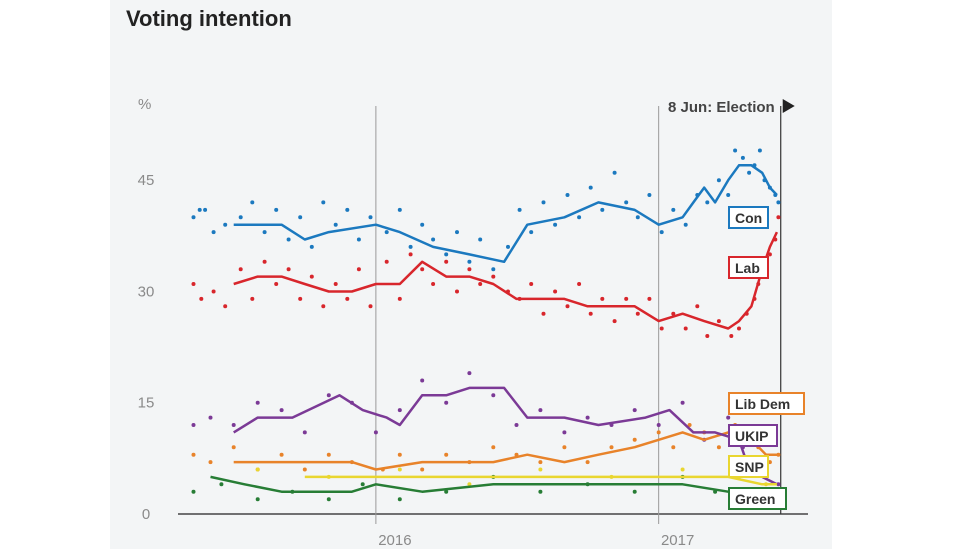 The height and width of the screenshot is (549, 976). Describe the element at coordinates (677, 540) in the screenshot. I see `x-tick-label: 2017` at that location.